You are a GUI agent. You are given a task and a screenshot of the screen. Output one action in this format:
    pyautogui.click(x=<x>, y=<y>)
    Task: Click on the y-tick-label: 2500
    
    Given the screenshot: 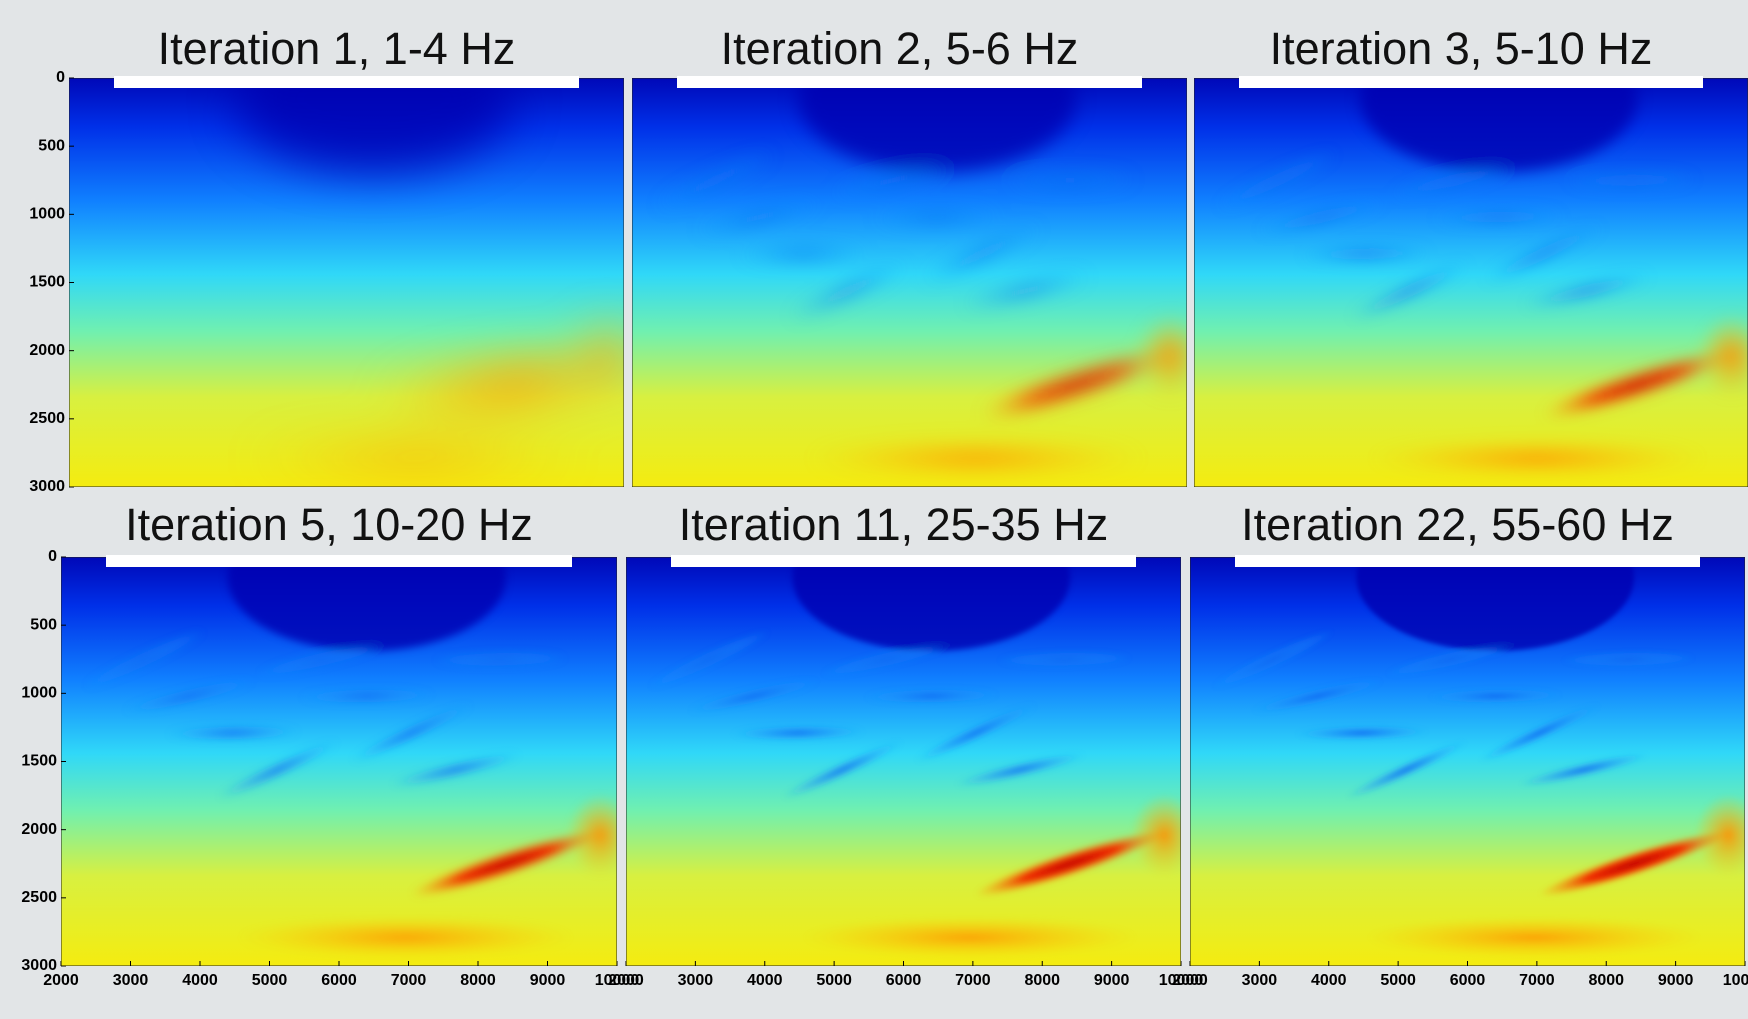 What is the action you would take?
    pyautogui.click(x=47, y=418)
    